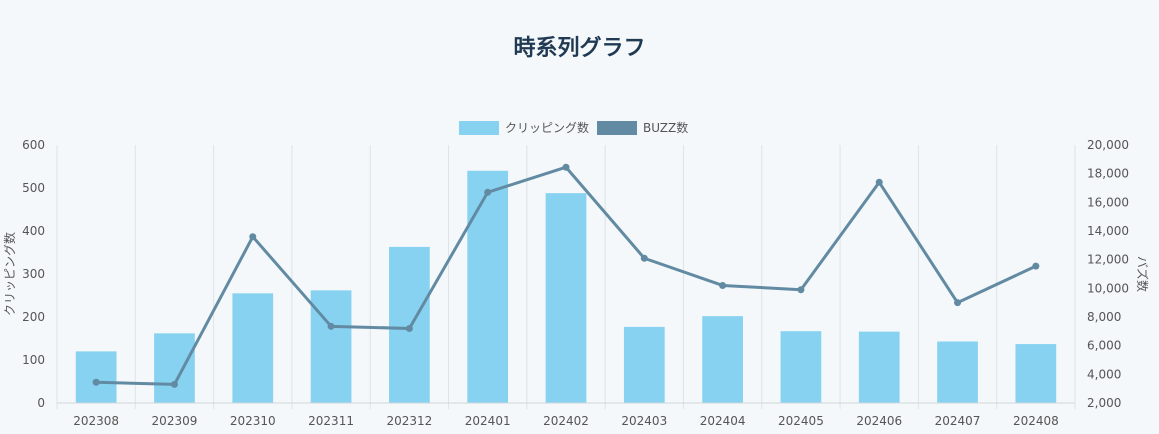  Describe the element at coordinates (617, 128) in the screenshot. I see `legend-swatch-buzz` at that location.